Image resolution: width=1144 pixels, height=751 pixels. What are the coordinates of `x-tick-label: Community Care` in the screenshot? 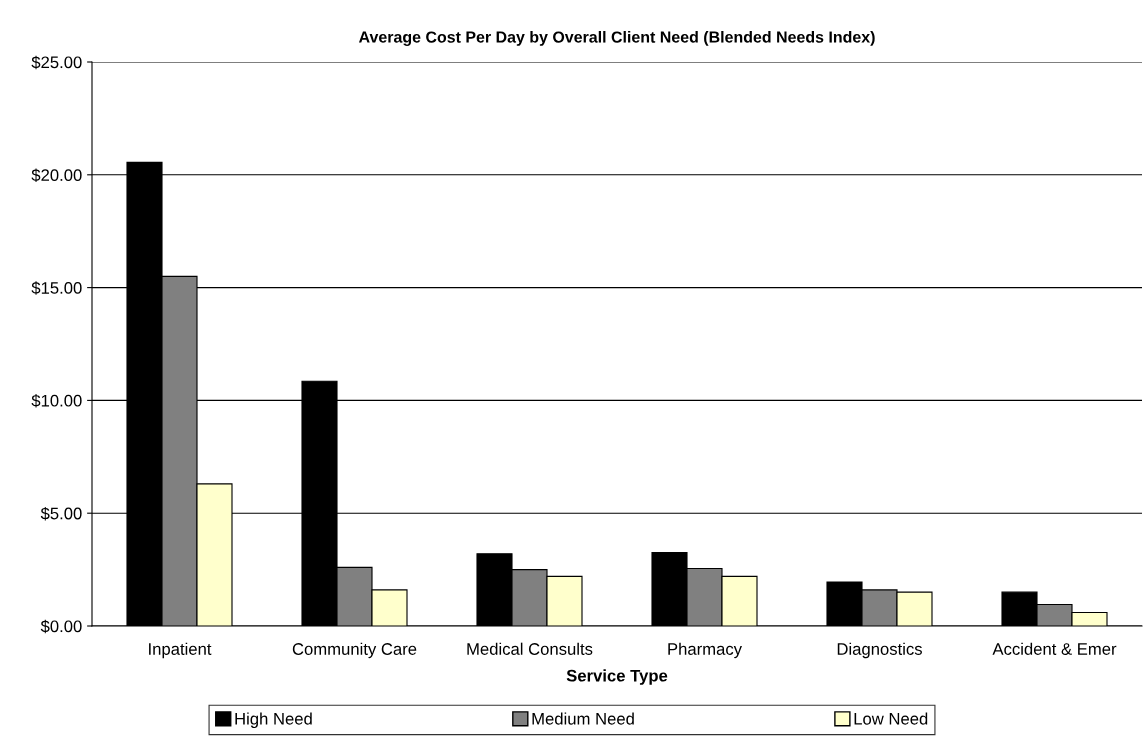 It's located at (354, 650).